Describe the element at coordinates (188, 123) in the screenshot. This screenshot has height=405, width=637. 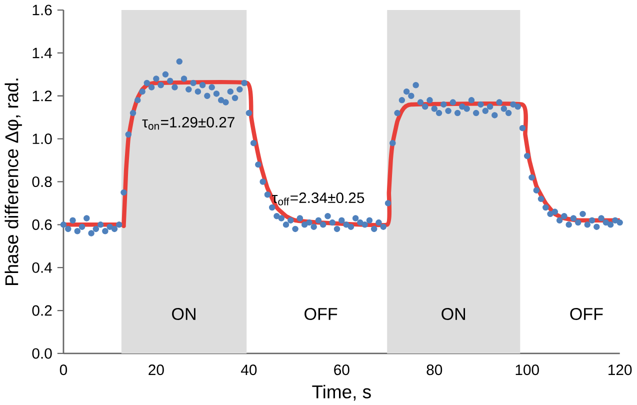
I see `annotation: τ$_{on}$=1.29±0.27` at that location.